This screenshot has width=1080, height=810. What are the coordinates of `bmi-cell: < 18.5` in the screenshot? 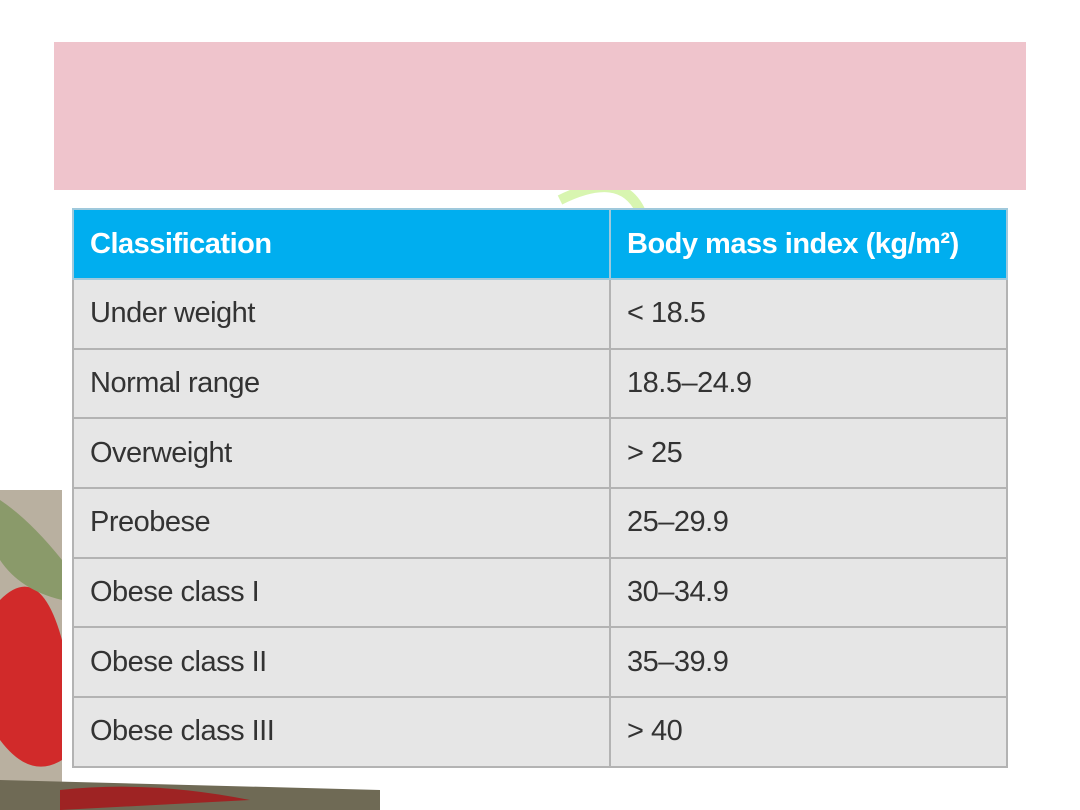 It's located at (808, 314).